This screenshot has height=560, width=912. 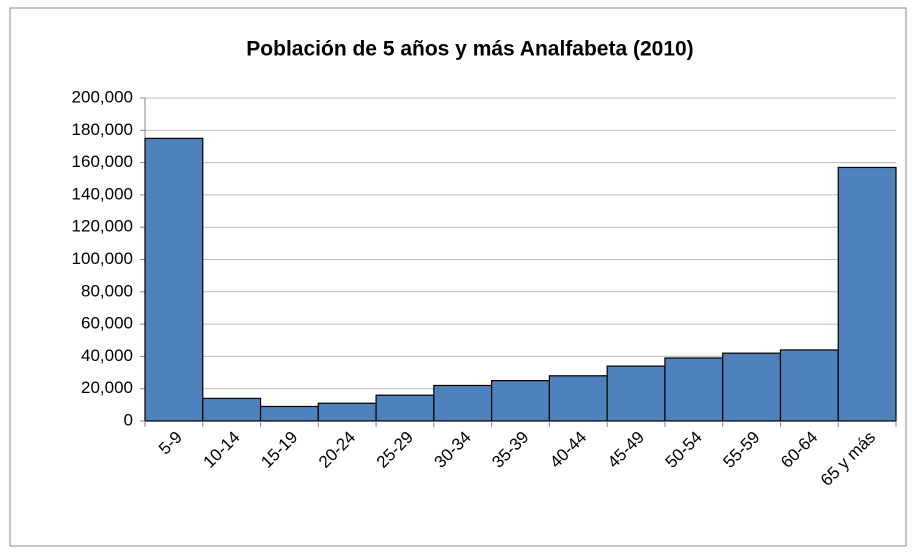 I want to click on y-tick-label: 60,000, so click(x=107, y=323).